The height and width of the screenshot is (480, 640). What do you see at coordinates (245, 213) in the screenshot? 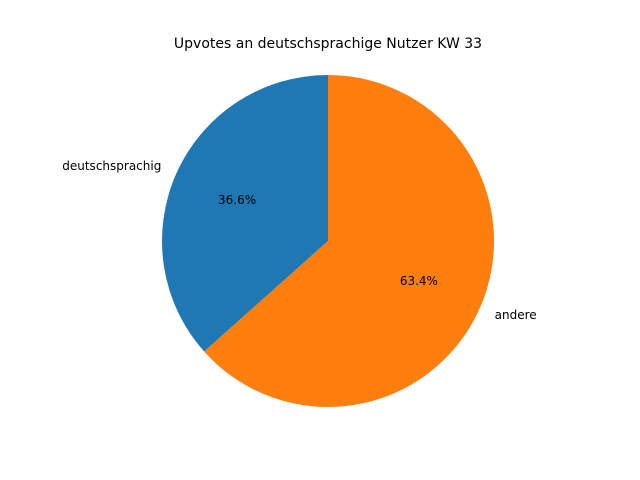
I see `pie-slice` at bounding box center [245, 213].